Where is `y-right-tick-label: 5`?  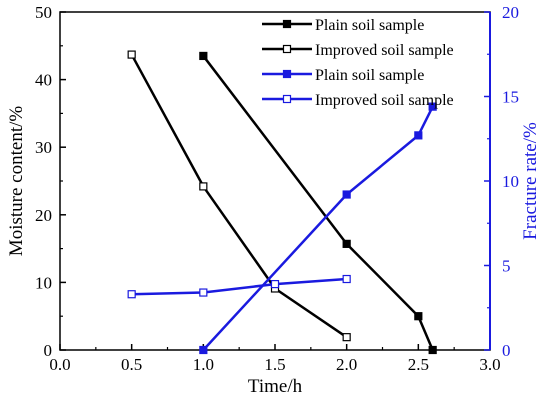
y-right-tick-label: 5 is located at coordinates (506, 266).